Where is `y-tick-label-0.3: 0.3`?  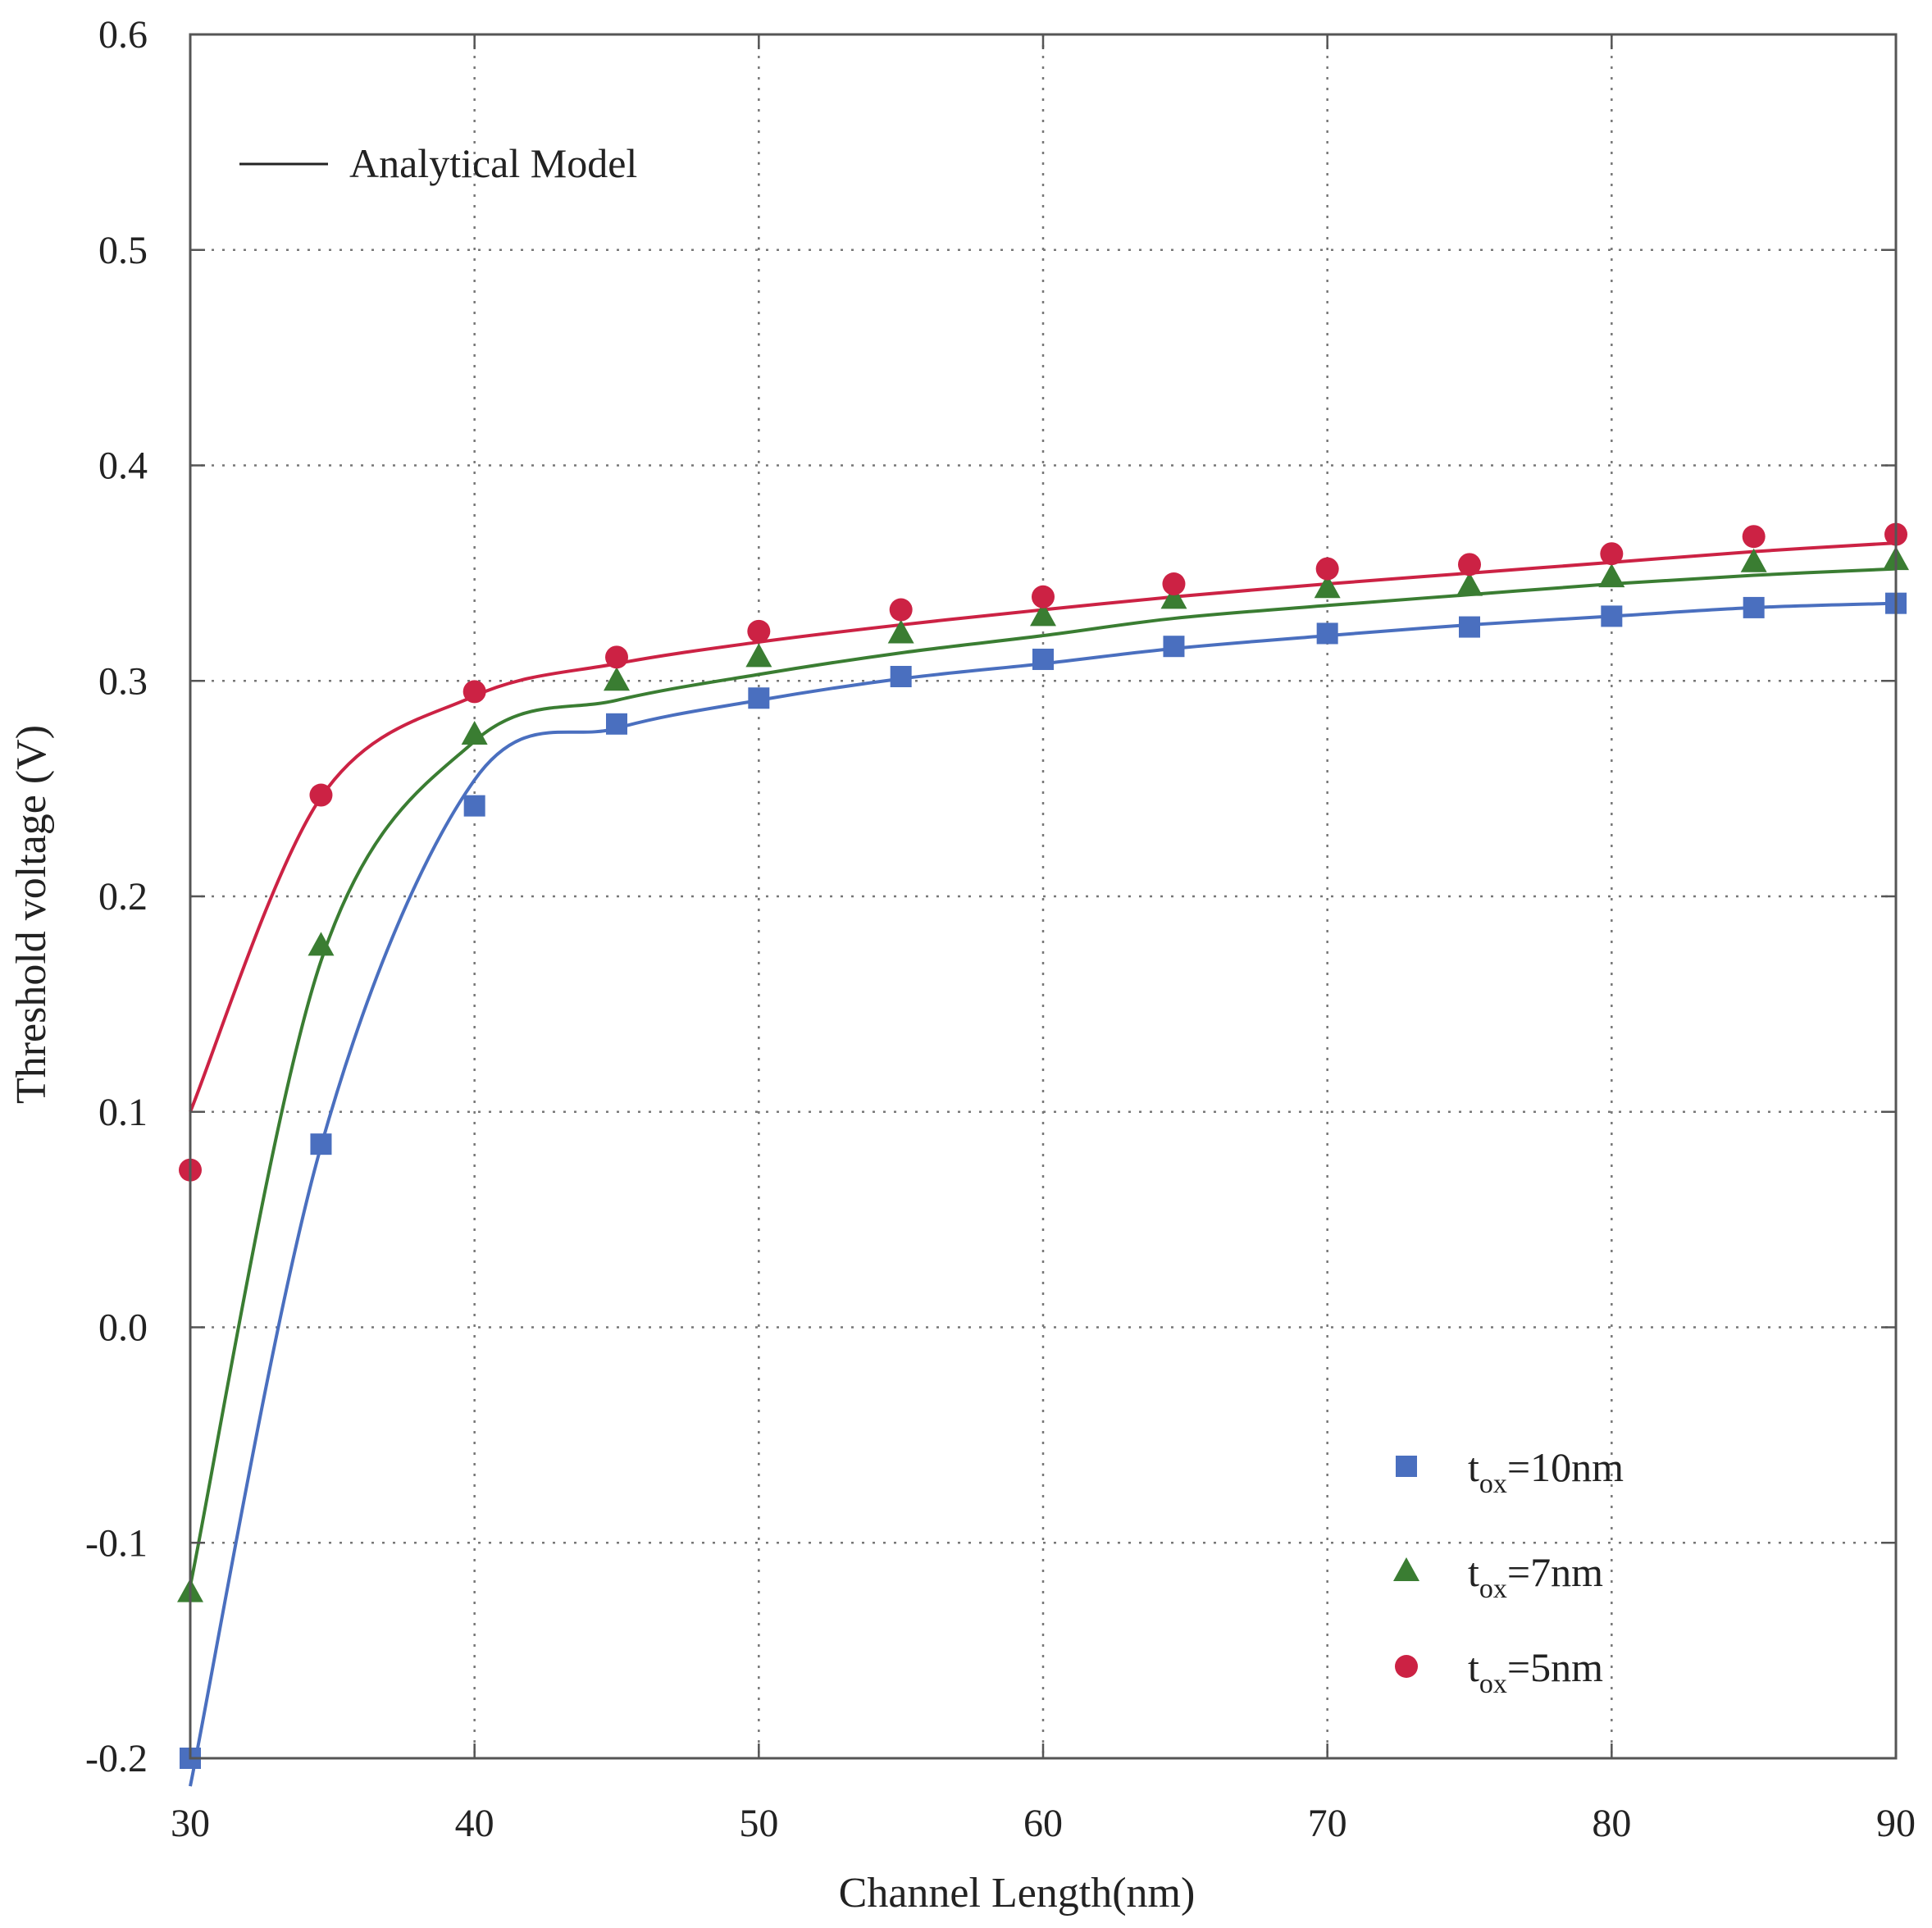 y-tick-label-0.3: 0.3 is located at coordinates (123, 681).